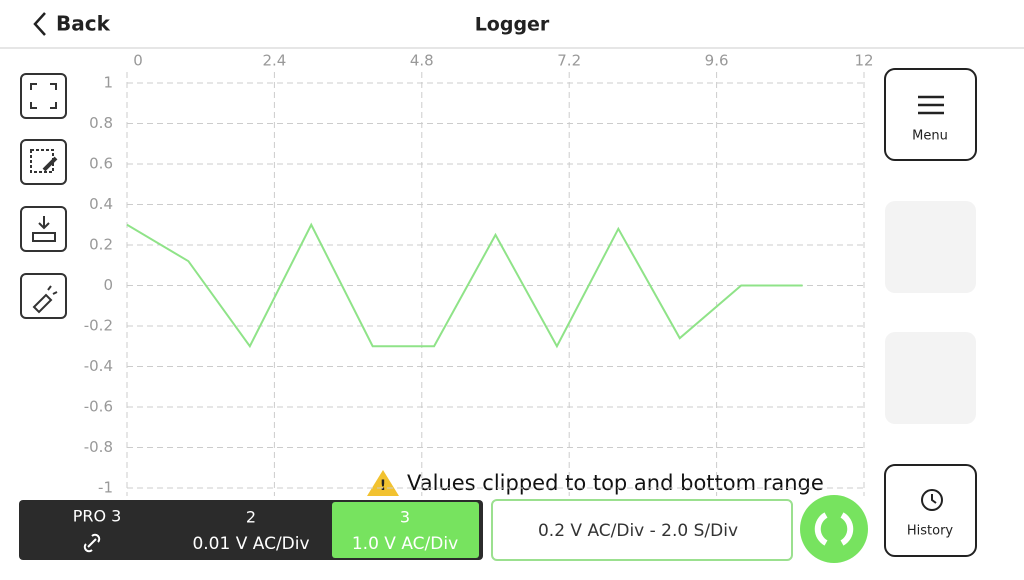  I want to click on history-hand, so click(934, 499).